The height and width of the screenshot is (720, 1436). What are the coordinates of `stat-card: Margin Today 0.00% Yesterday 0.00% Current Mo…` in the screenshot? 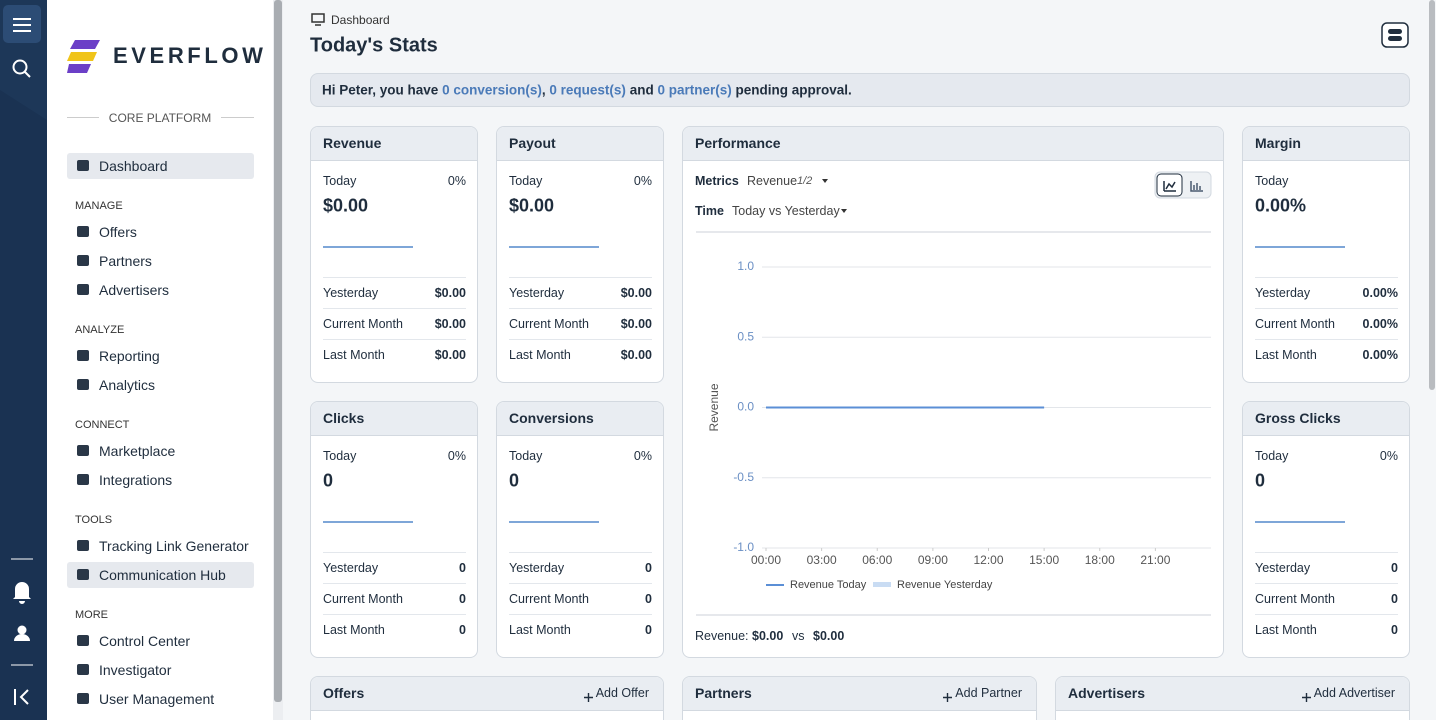 It's located at (1326, 254).